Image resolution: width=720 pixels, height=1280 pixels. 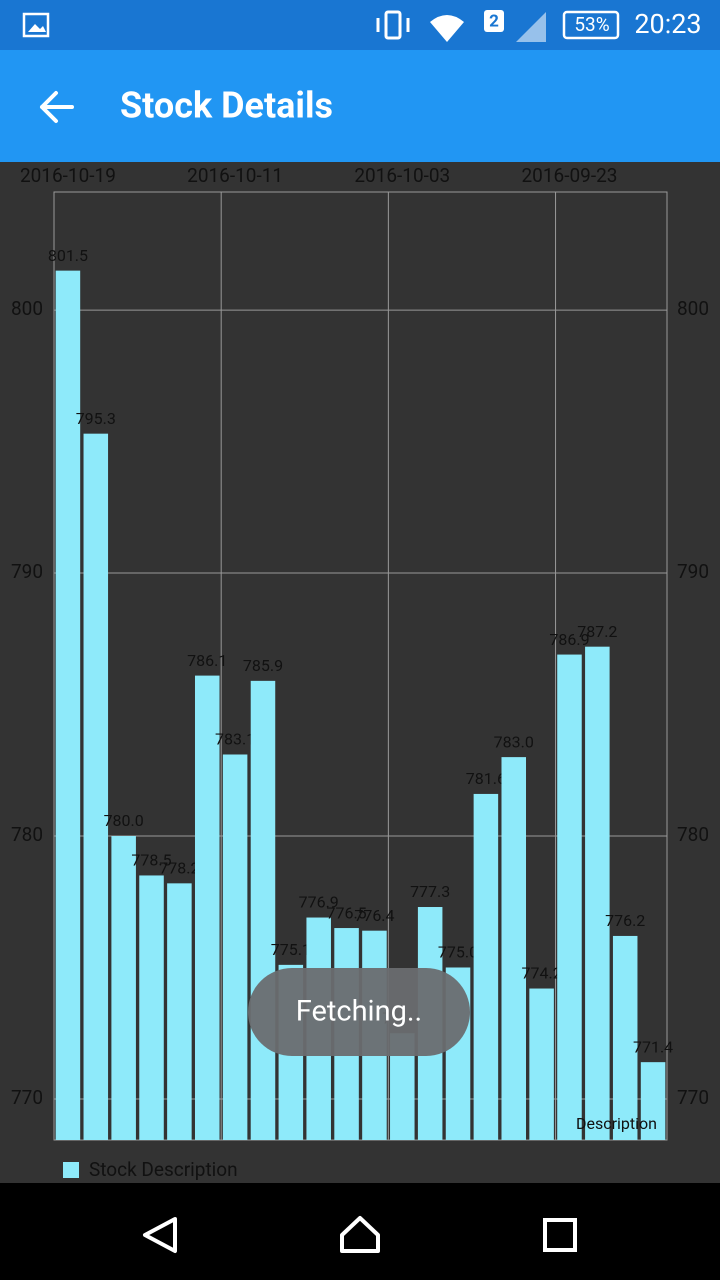 I want to click on toast-text: Fetching.., so click(x=359, y=1012).